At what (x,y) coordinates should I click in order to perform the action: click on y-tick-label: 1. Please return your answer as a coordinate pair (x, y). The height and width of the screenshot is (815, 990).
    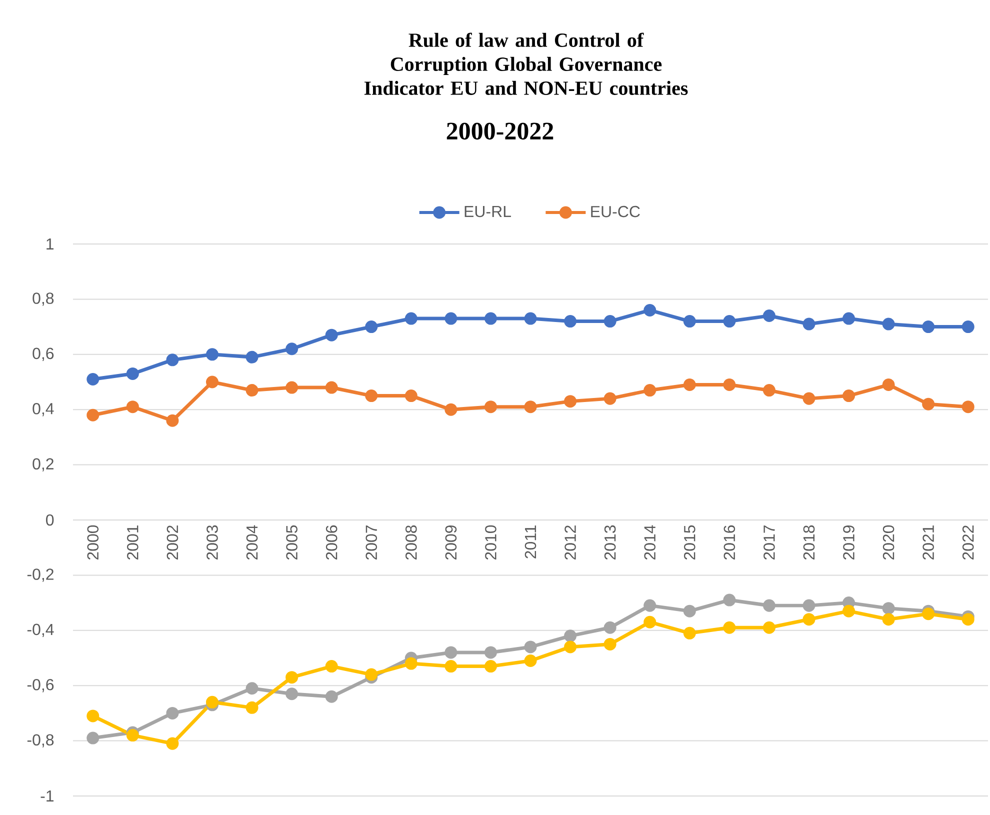
    Looking at the image, I should click on (50, 244).